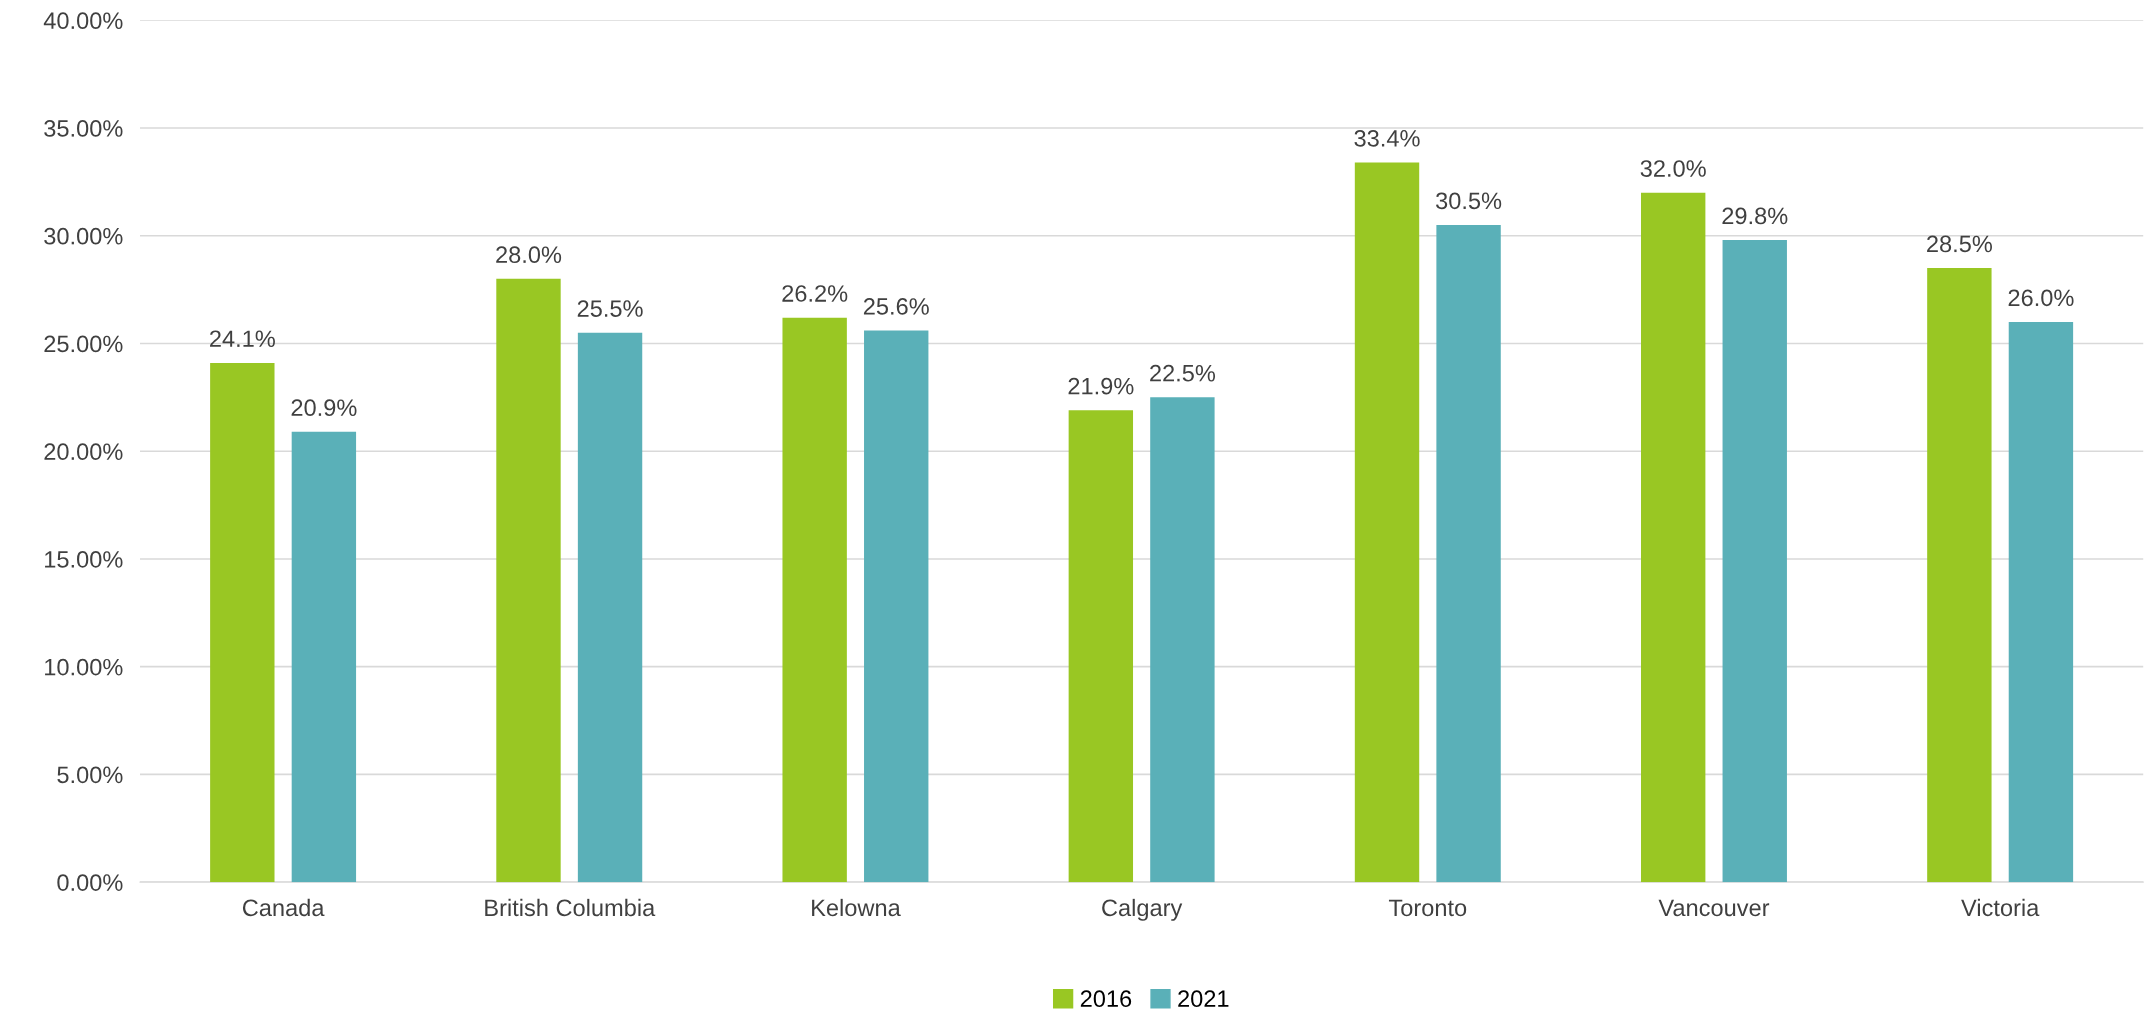 This screenshot has width=2154, height=1014. Describe the element at coordinates (84, 667) in the screenshot. I see `y-tick-label: 10.00%` at that location.